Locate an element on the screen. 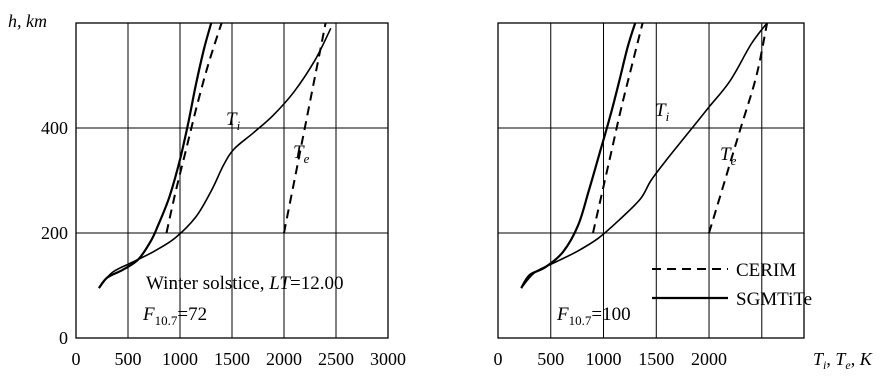 The image size is (881, 376). right-ti-label: Ti is located at coordinates (662, 112).